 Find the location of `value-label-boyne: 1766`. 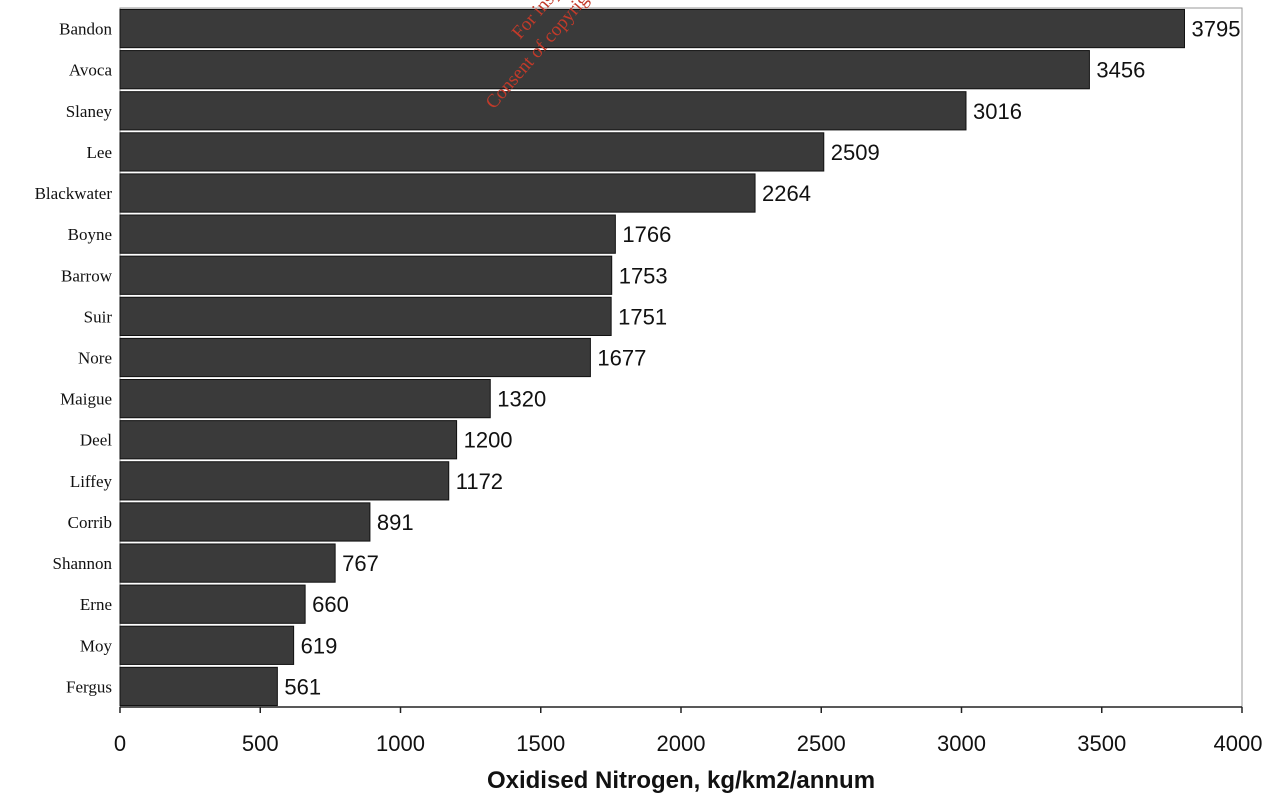

value-label-boyne: 1766 is located at coordinates (646, 234).